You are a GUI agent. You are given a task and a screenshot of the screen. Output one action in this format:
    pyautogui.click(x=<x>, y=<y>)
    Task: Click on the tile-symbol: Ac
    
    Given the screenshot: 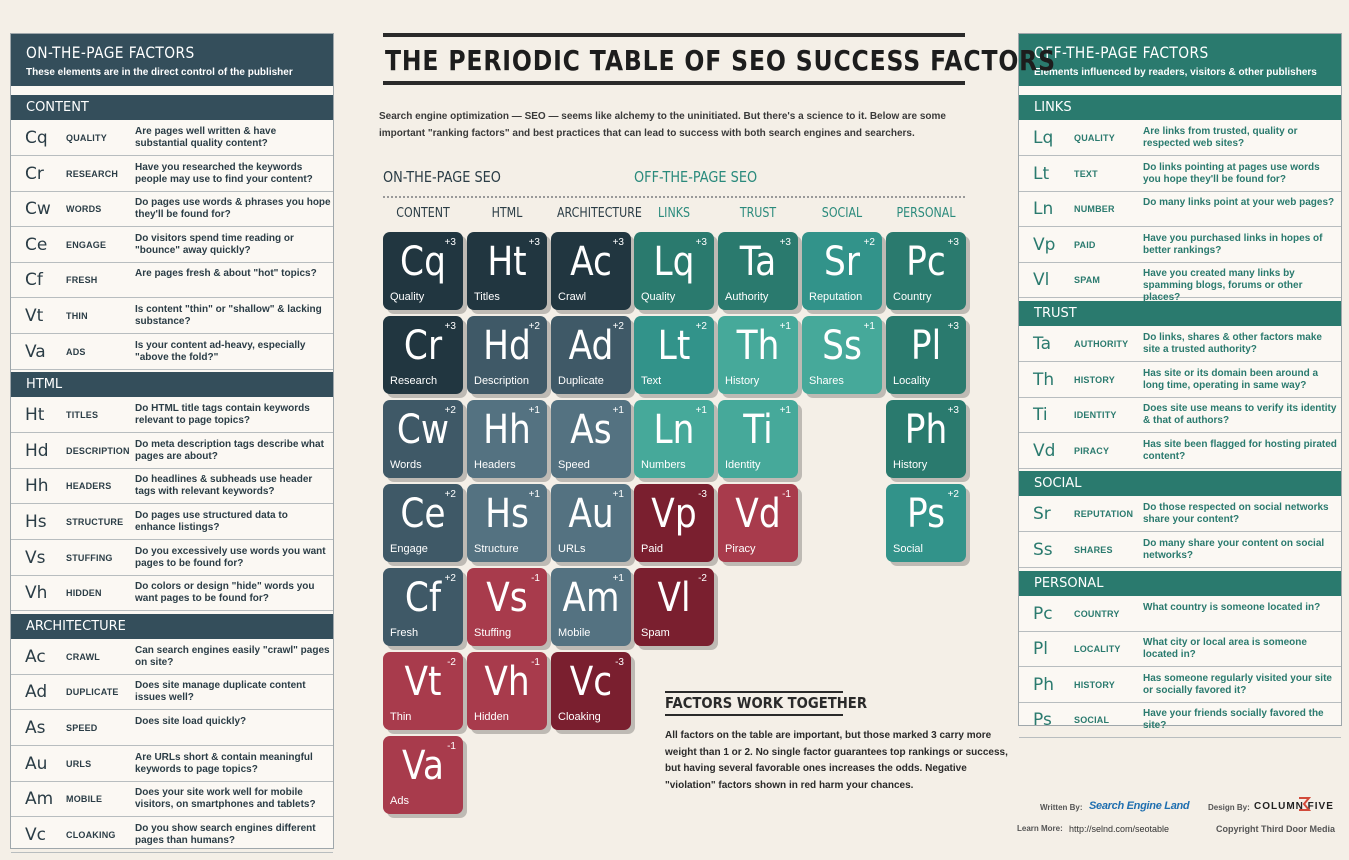 What is the action you would take?
    pyautogui.click(x=591, y=262)
    